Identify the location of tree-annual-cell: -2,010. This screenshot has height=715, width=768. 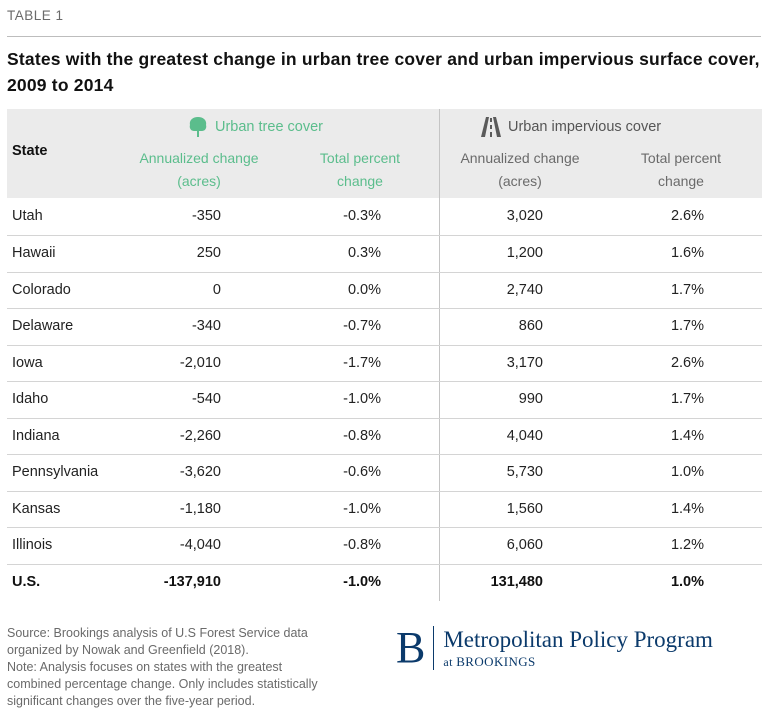
(200, 363).